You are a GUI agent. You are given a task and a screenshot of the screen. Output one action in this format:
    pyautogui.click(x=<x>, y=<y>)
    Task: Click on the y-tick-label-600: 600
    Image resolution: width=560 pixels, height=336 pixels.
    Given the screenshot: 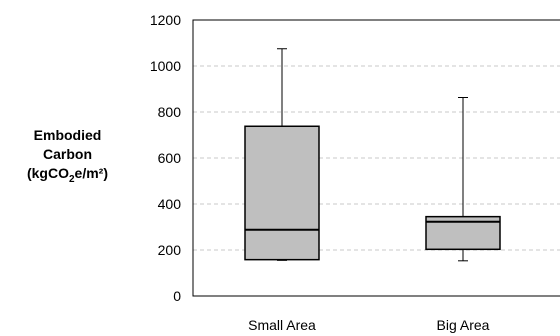 What is the action you would take?
    pyautogui.click(x=170, y=158)
    